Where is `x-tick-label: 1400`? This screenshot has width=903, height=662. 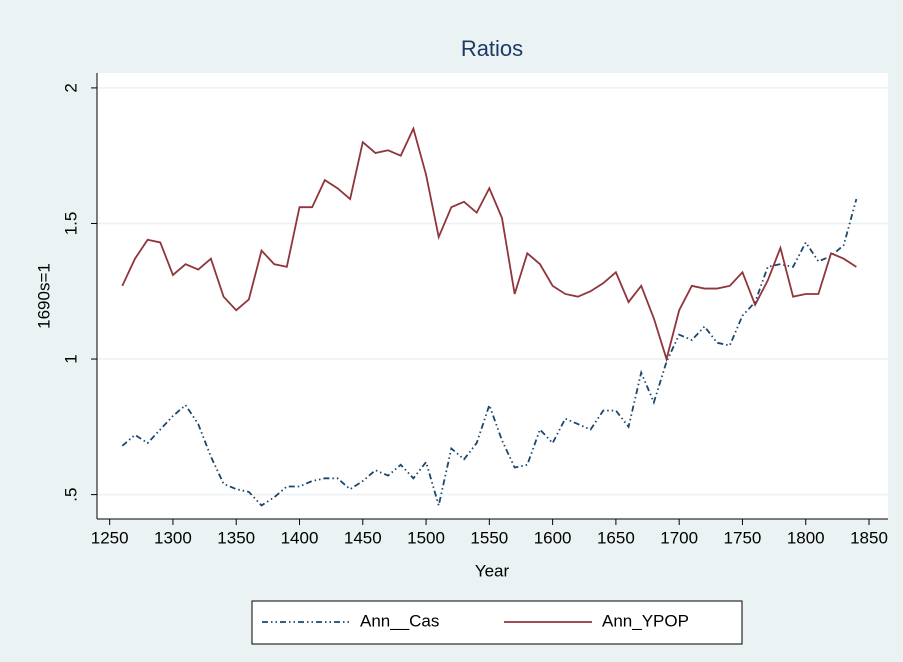
x-tick-label: 1400 is located at coordinates (300, 537).